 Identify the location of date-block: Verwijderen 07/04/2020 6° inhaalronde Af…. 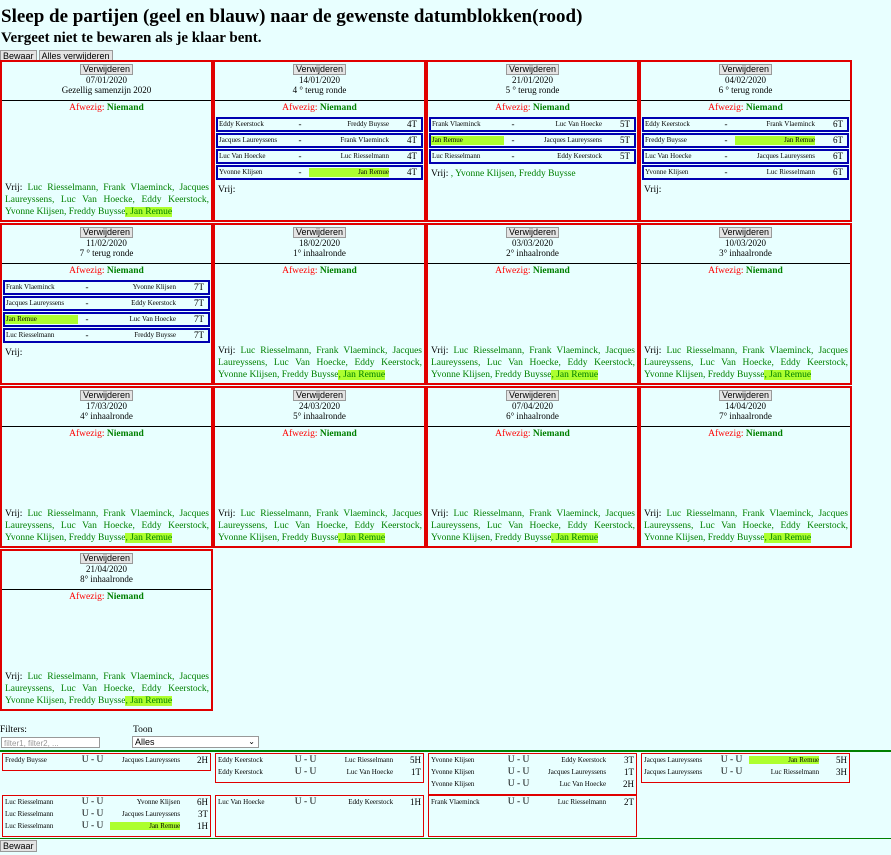
(532, 467).